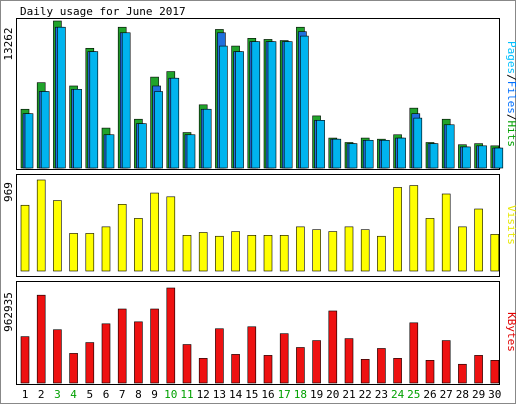  Describe the element at coordinates (316, 394) in the screenshot. I see `x-label-19: 19` at that location.